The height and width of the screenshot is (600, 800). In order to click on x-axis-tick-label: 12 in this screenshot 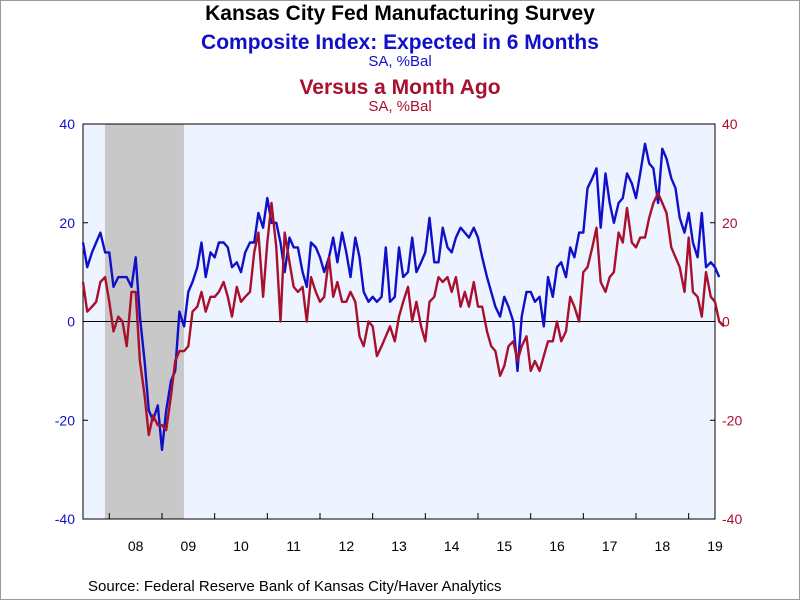, I will do `click(347, 546)`.